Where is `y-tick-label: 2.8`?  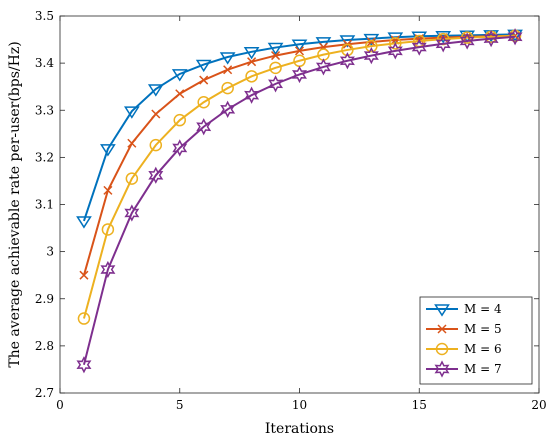 y-tick-label: 2.8 is located at coordinates (44, 346).